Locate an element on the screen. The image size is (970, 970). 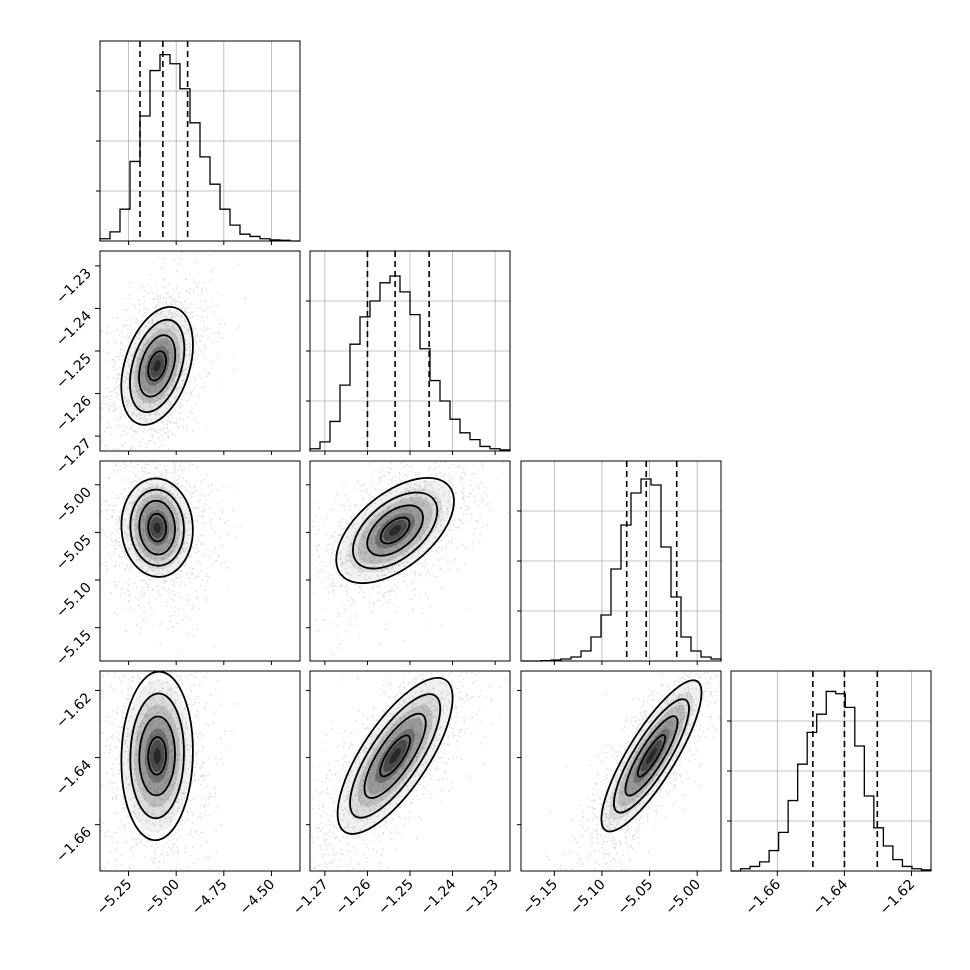
y-tick-label: −1.24 is located at coordinates (74, 329).